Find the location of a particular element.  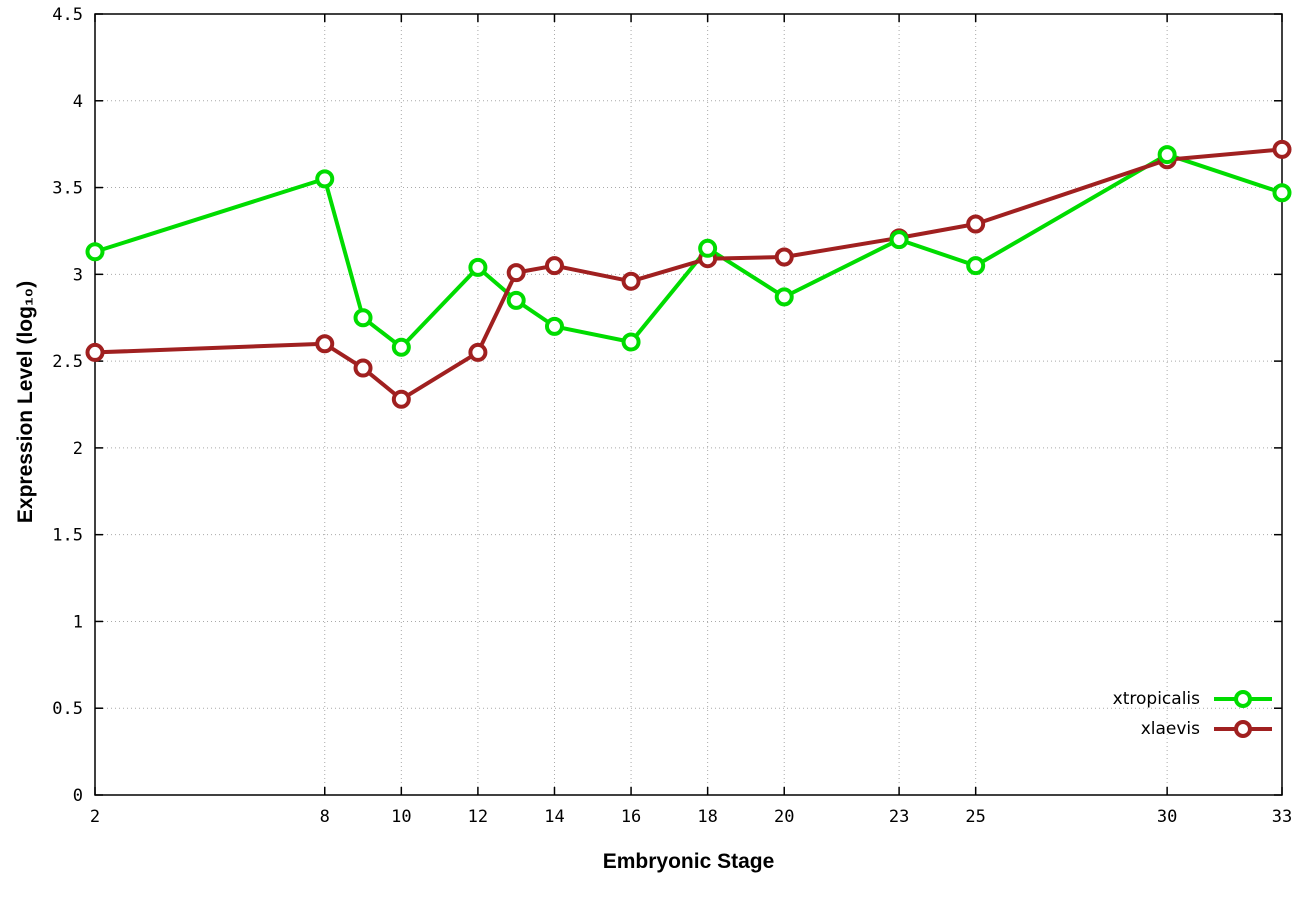

legend-label-xtropicalis: xtropicalis is located at coordinates (1156, 699).